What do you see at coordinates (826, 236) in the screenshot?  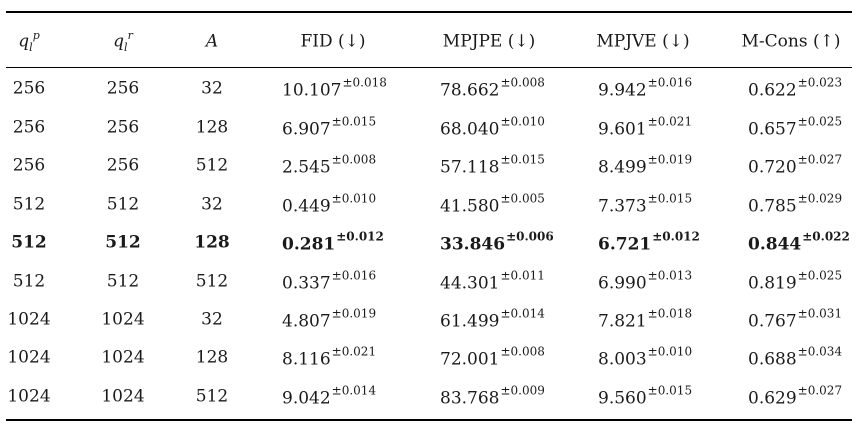 I see `std-dev: ±0.022` at bounding box center [826, 236].